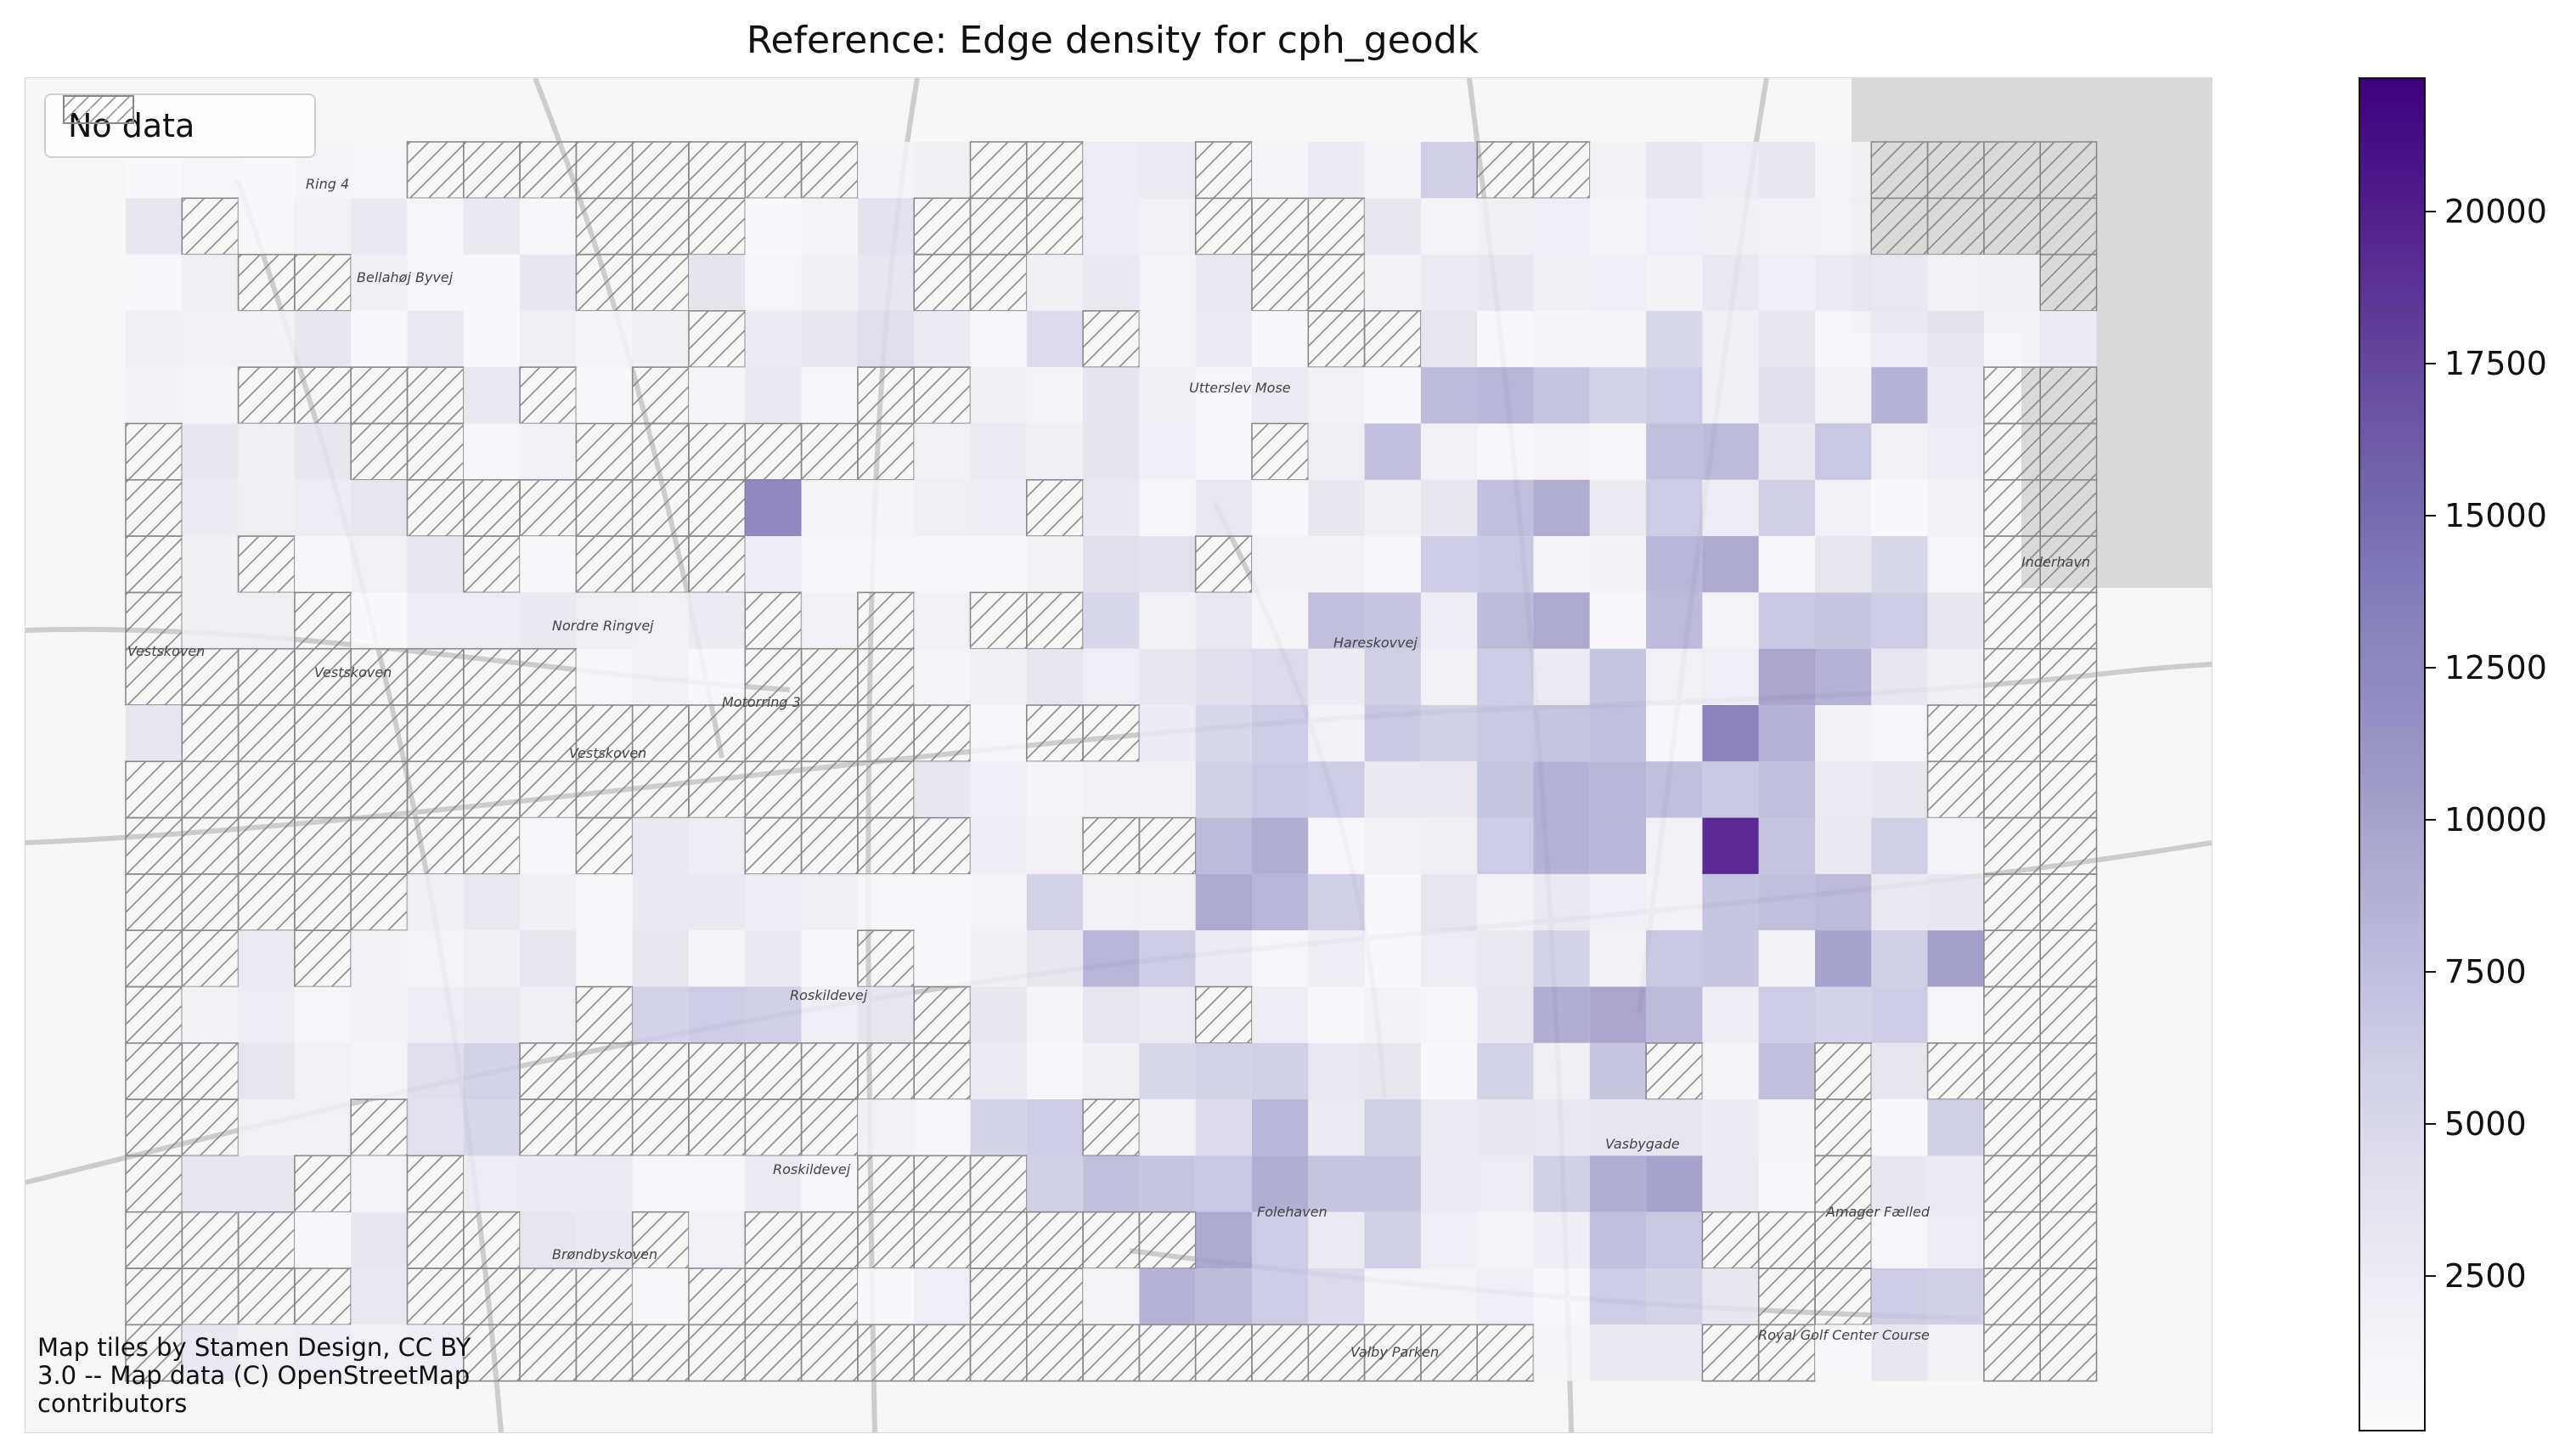 This screenshot has width=2576, height=1451. Describe the element at coordinates (2495, 819) in the screenshot. I see `colorbar-tick-label: 10000` at that location.